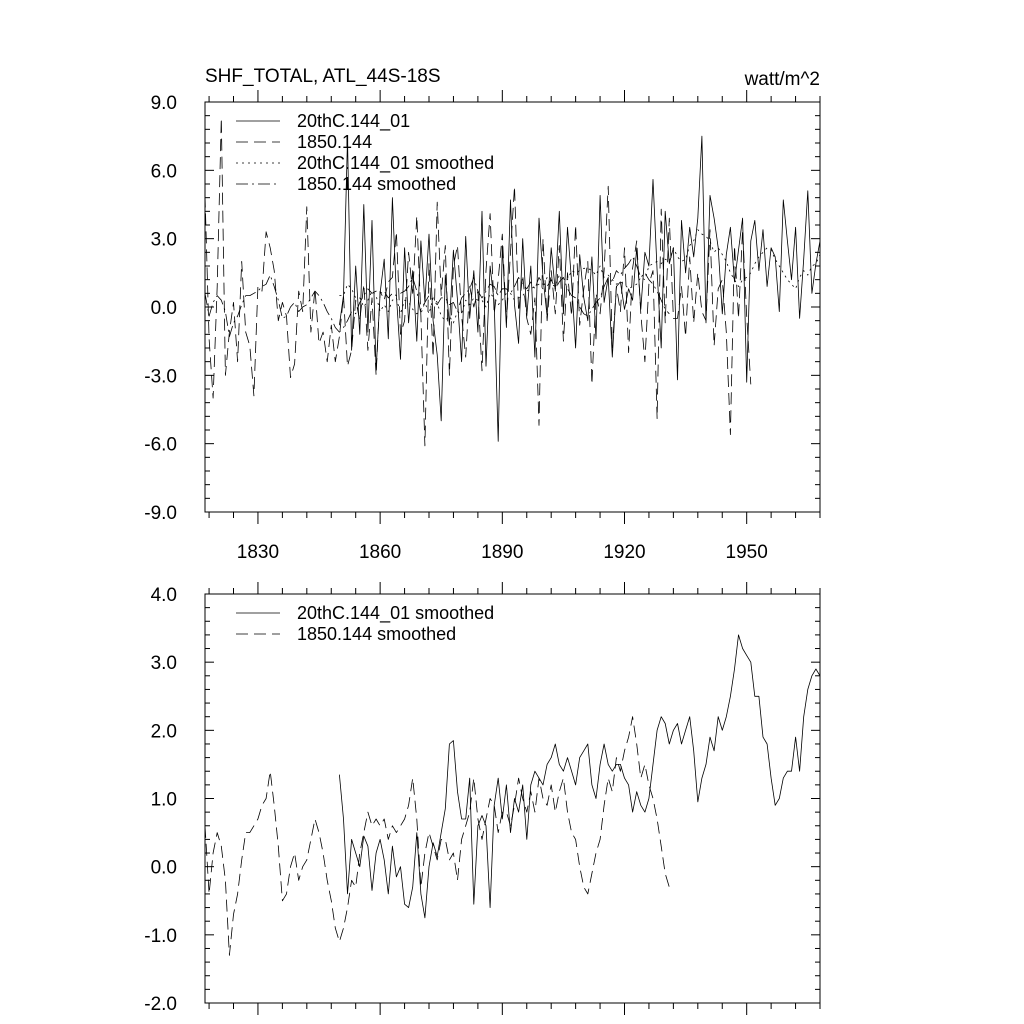  What do you see at coordinates (160, 936) in the screenshot?
I see `y-tick-label: -1.0` at bounding box center [160, 936].